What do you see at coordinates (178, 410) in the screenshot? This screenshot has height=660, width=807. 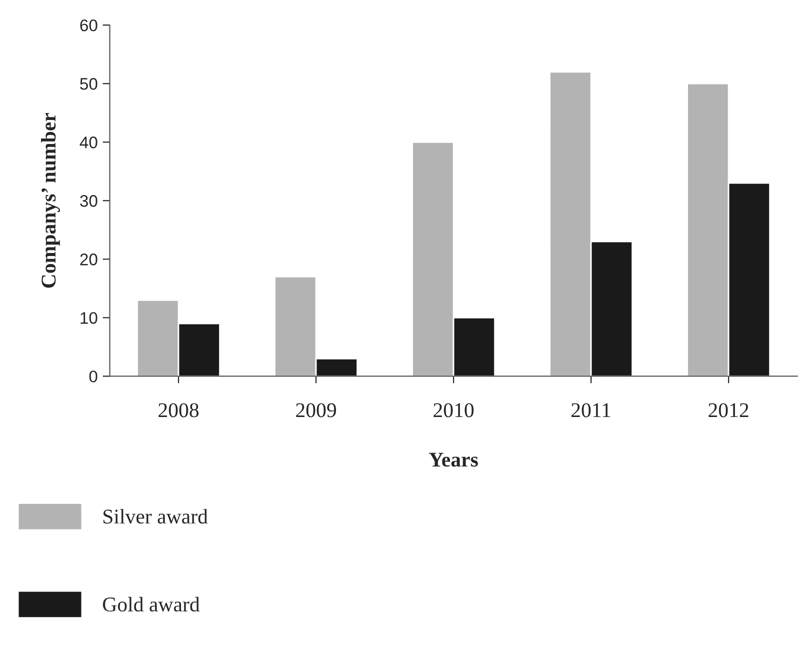 I see `x-tick-label: 2008` at bounding box center [178, 410].